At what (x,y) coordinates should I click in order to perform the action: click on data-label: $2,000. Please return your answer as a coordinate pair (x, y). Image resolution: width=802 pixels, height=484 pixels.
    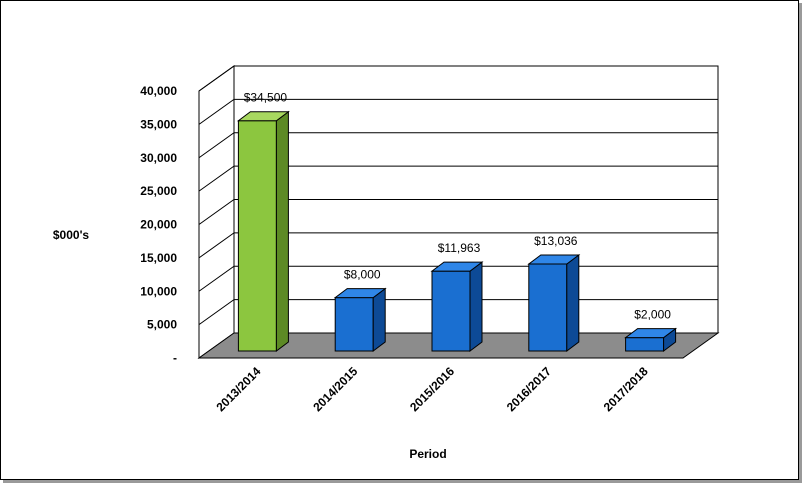
    Looking at the image, I should click on (652, 315).